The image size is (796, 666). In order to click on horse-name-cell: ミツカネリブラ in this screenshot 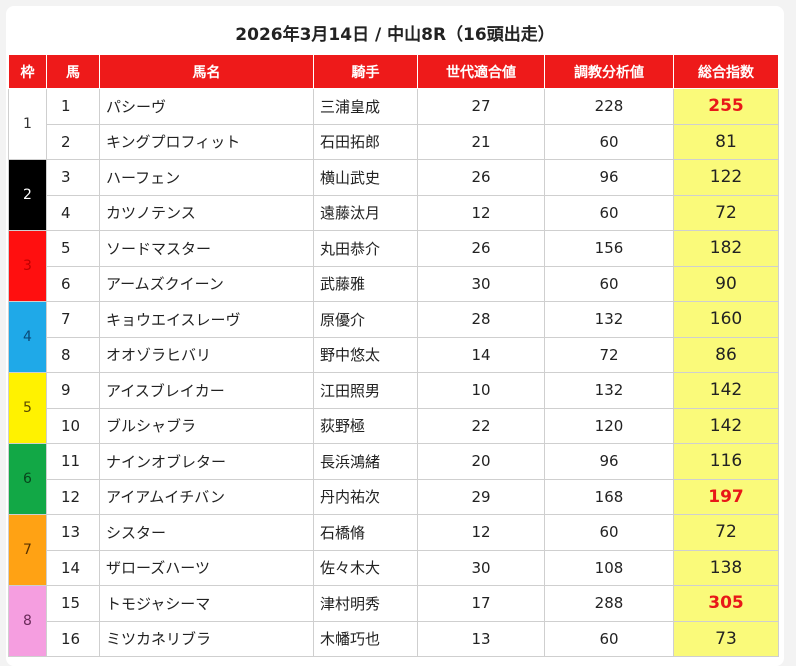, I will do `click(206, 638)`.